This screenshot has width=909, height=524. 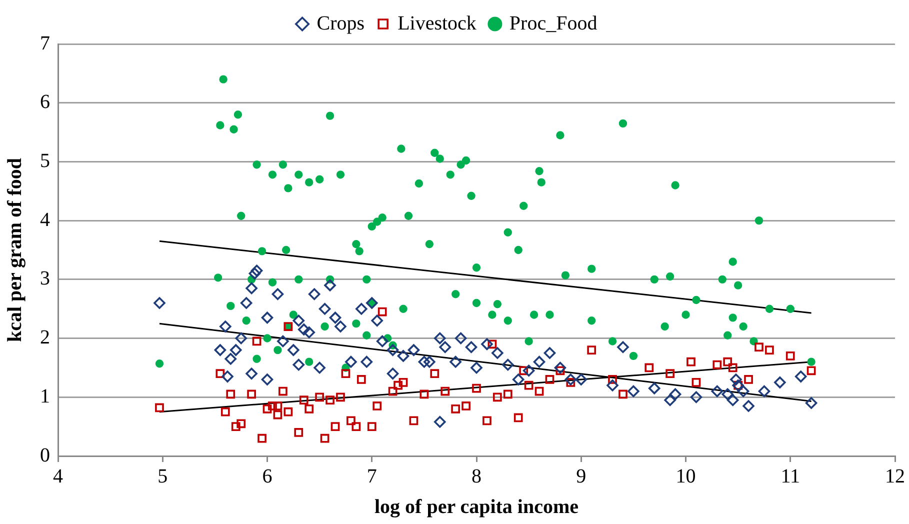 I want to click on x-tick-label: 11, so click(x=790, y=476).